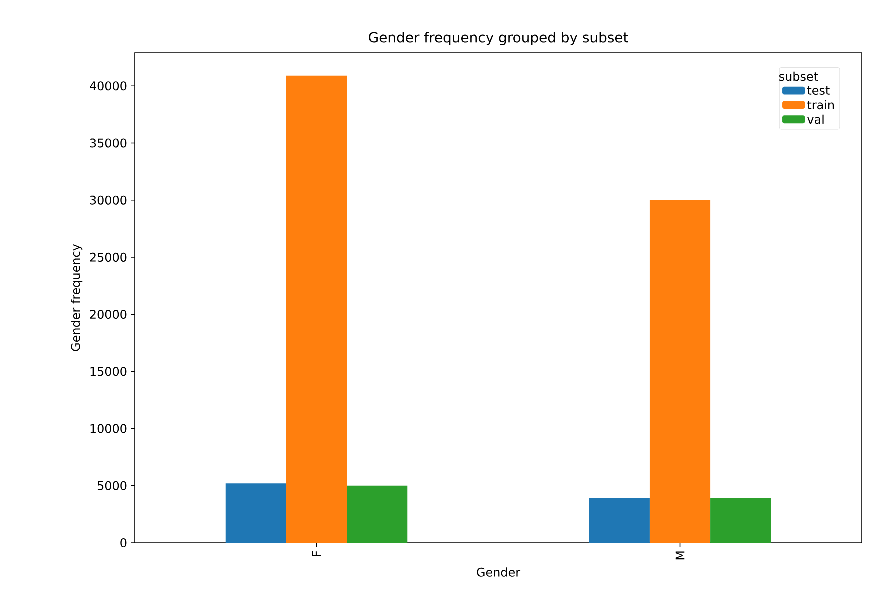 Image resolution: width=888 pixels, height=613 pixels. I want to click on x-tick-label: F, so click(317, 553).